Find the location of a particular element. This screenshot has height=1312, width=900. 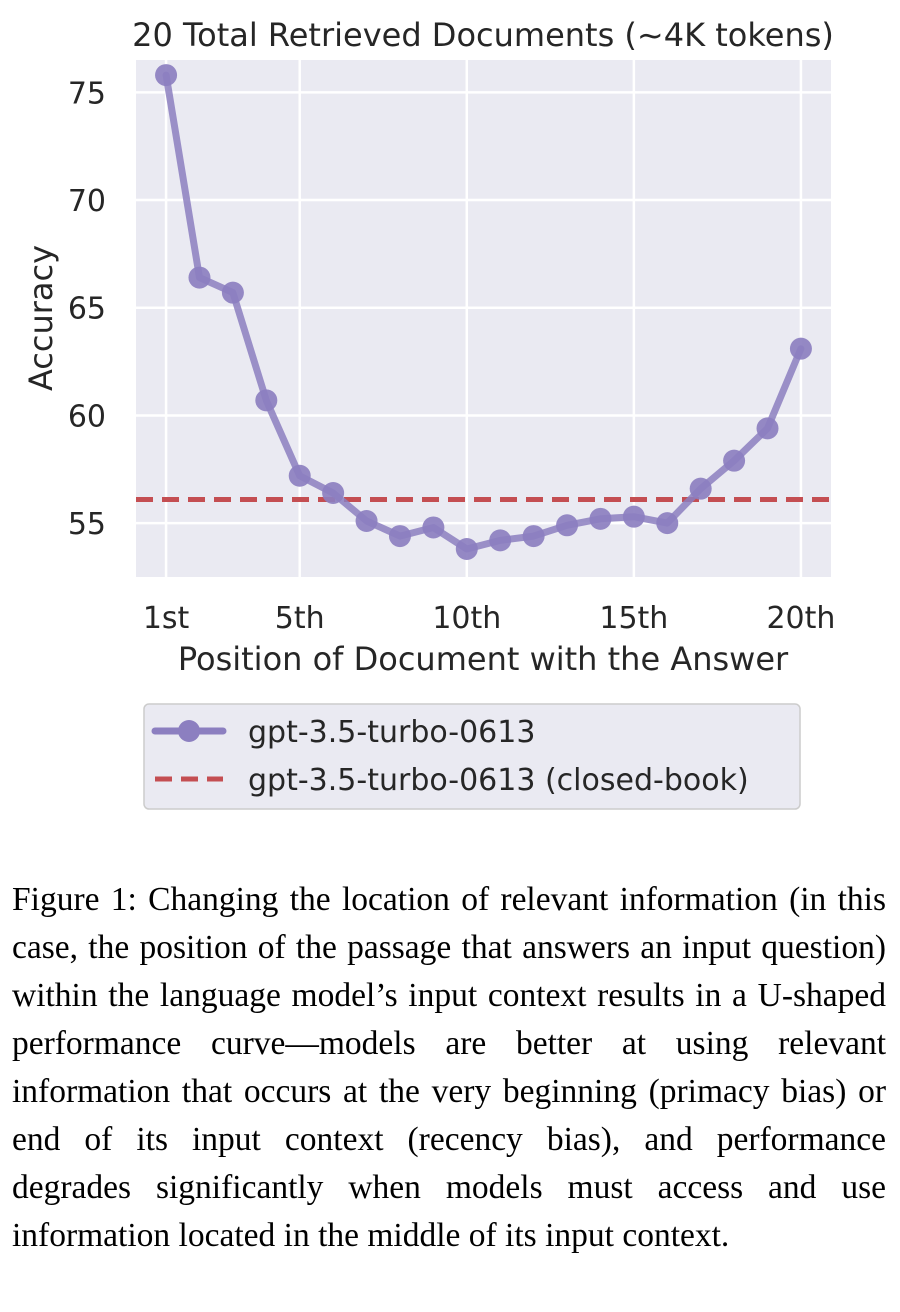

x-axis-ticks: 1st 5th 10th 15th 20th is located at coordinates (489, 618).